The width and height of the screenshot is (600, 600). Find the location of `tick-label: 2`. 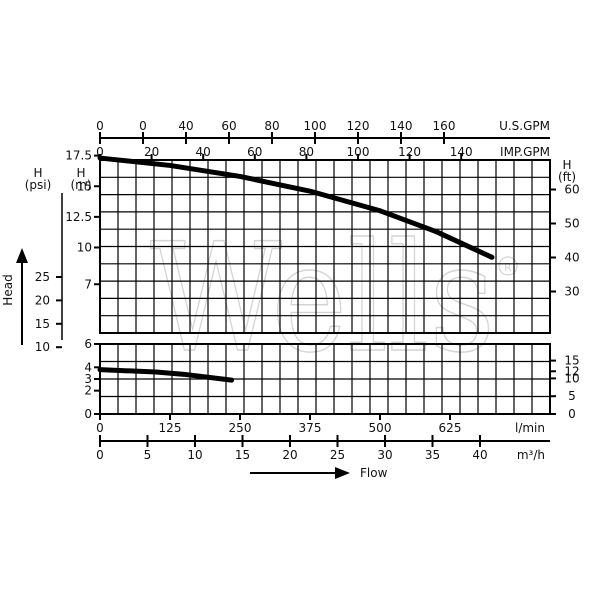

tick-label: 2 is located at coordinates (88, 391).